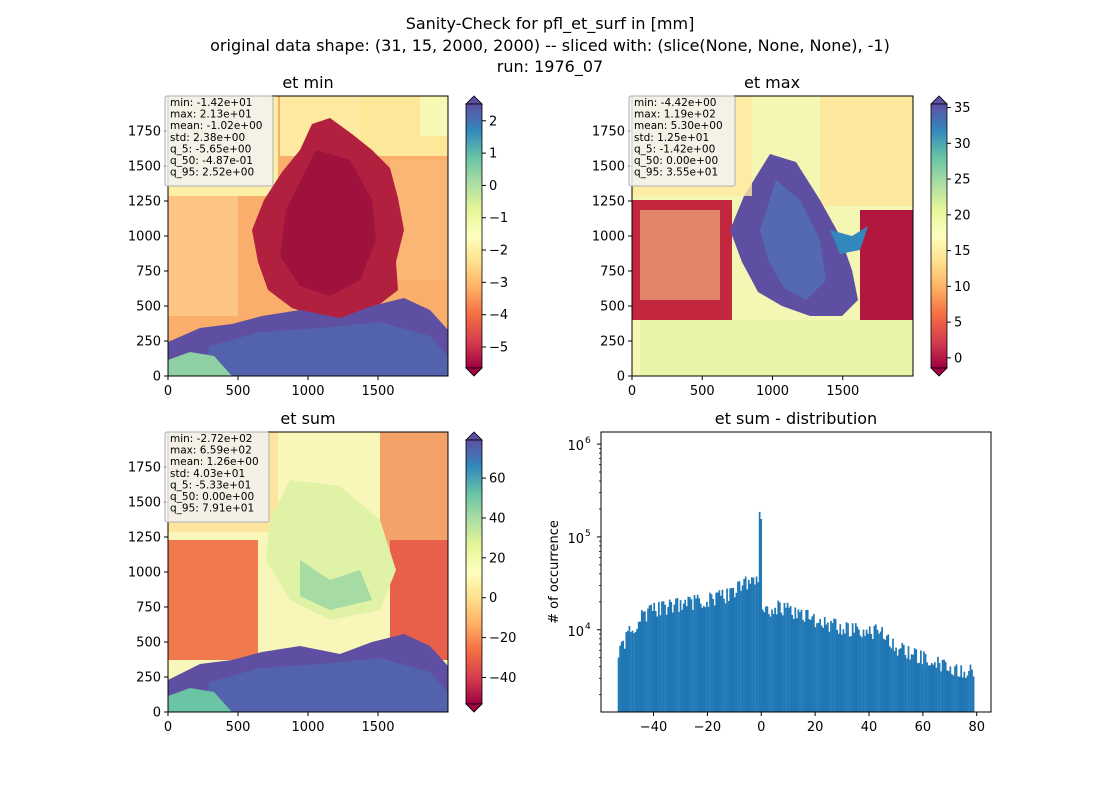 This screenshot has width=1100, height=800. What do you see at coordinates (498, 283) in the screenshot?
I see `colorbar-tick-label: −3` at bounding box center [498, 283].